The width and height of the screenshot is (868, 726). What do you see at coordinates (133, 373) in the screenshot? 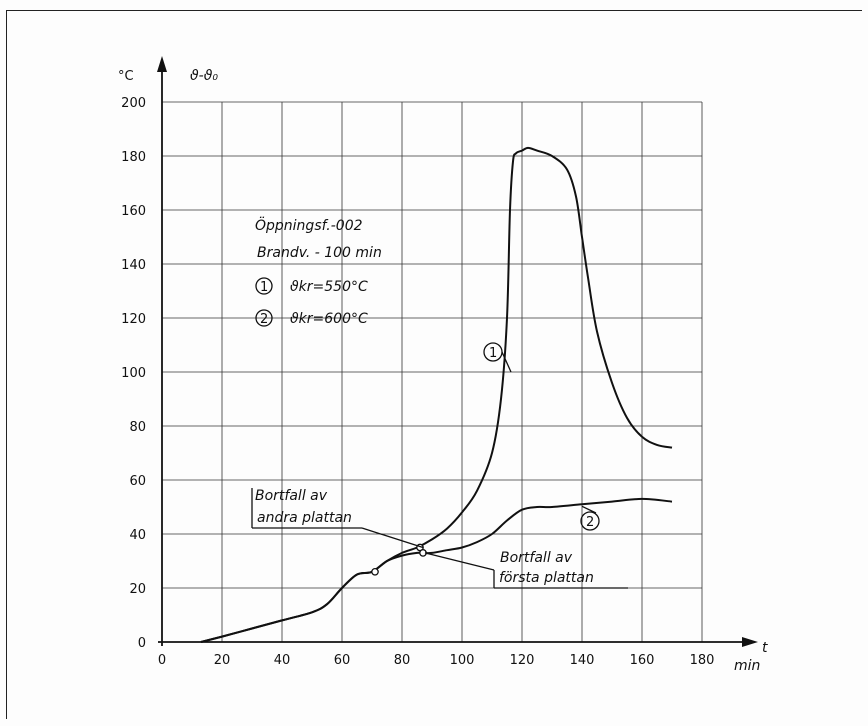
I see `y-tick-label: 100` at bounding box center [133, 373].